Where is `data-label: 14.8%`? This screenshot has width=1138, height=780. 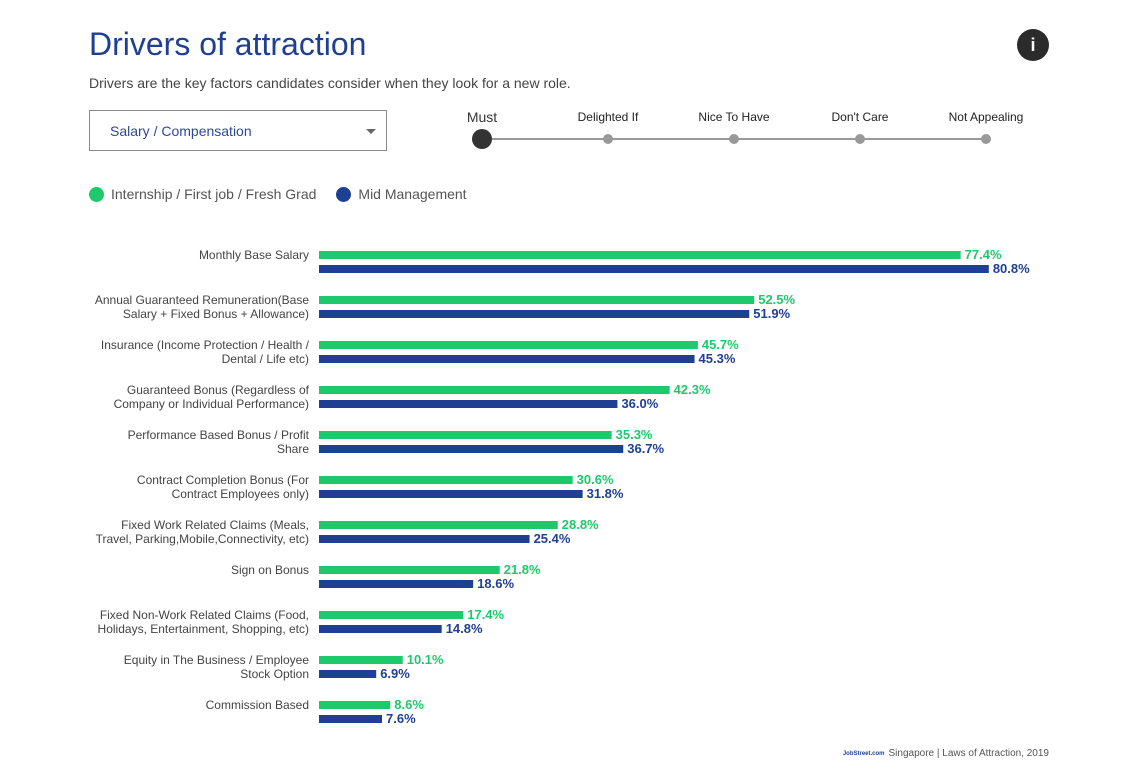 data-label: 14.8% is located at coordinates (464, 628).